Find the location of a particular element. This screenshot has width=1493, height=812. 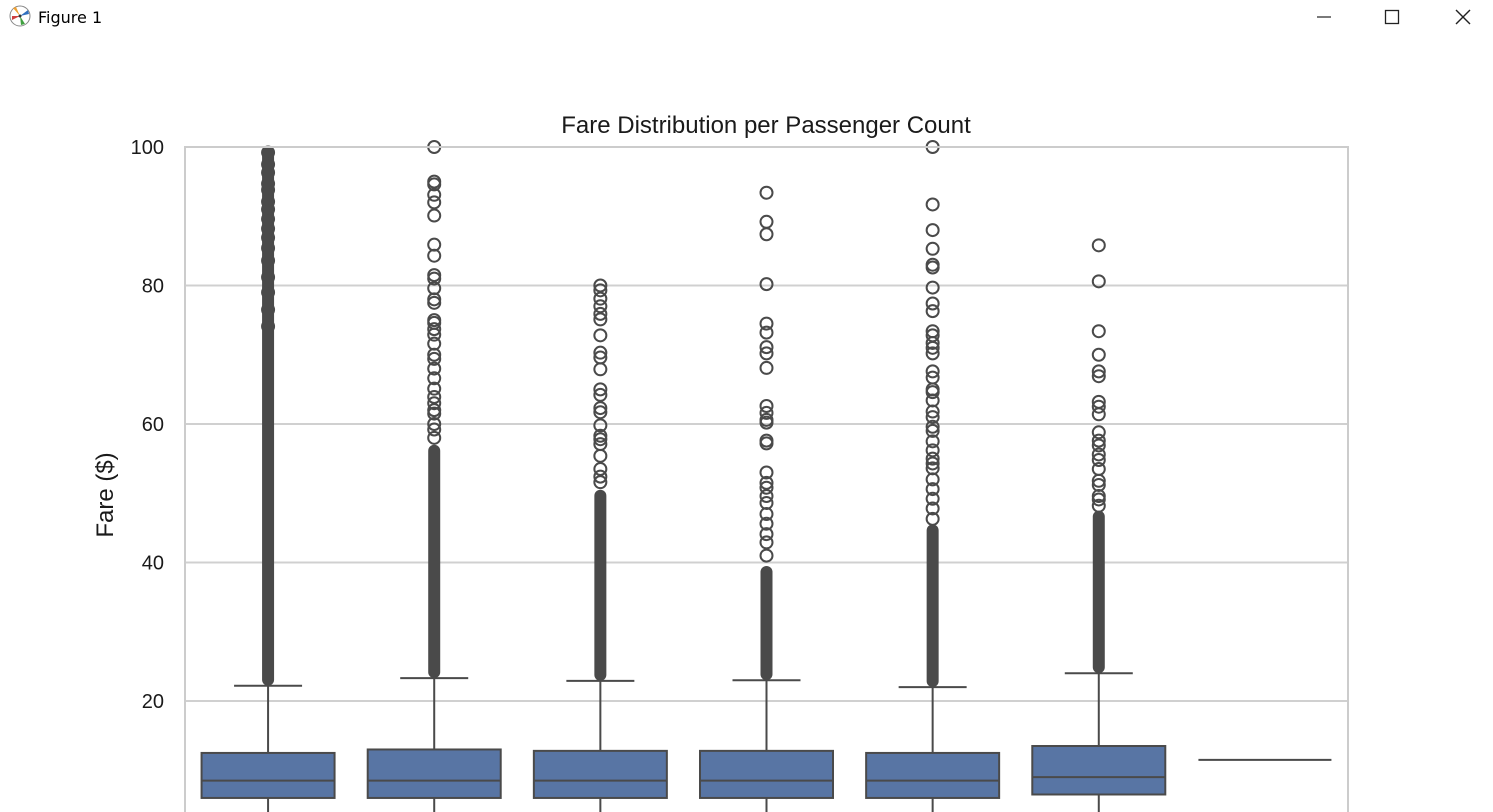

chart-title: Fare Distribution per Passenger Count is located at coordinates (766, 125).